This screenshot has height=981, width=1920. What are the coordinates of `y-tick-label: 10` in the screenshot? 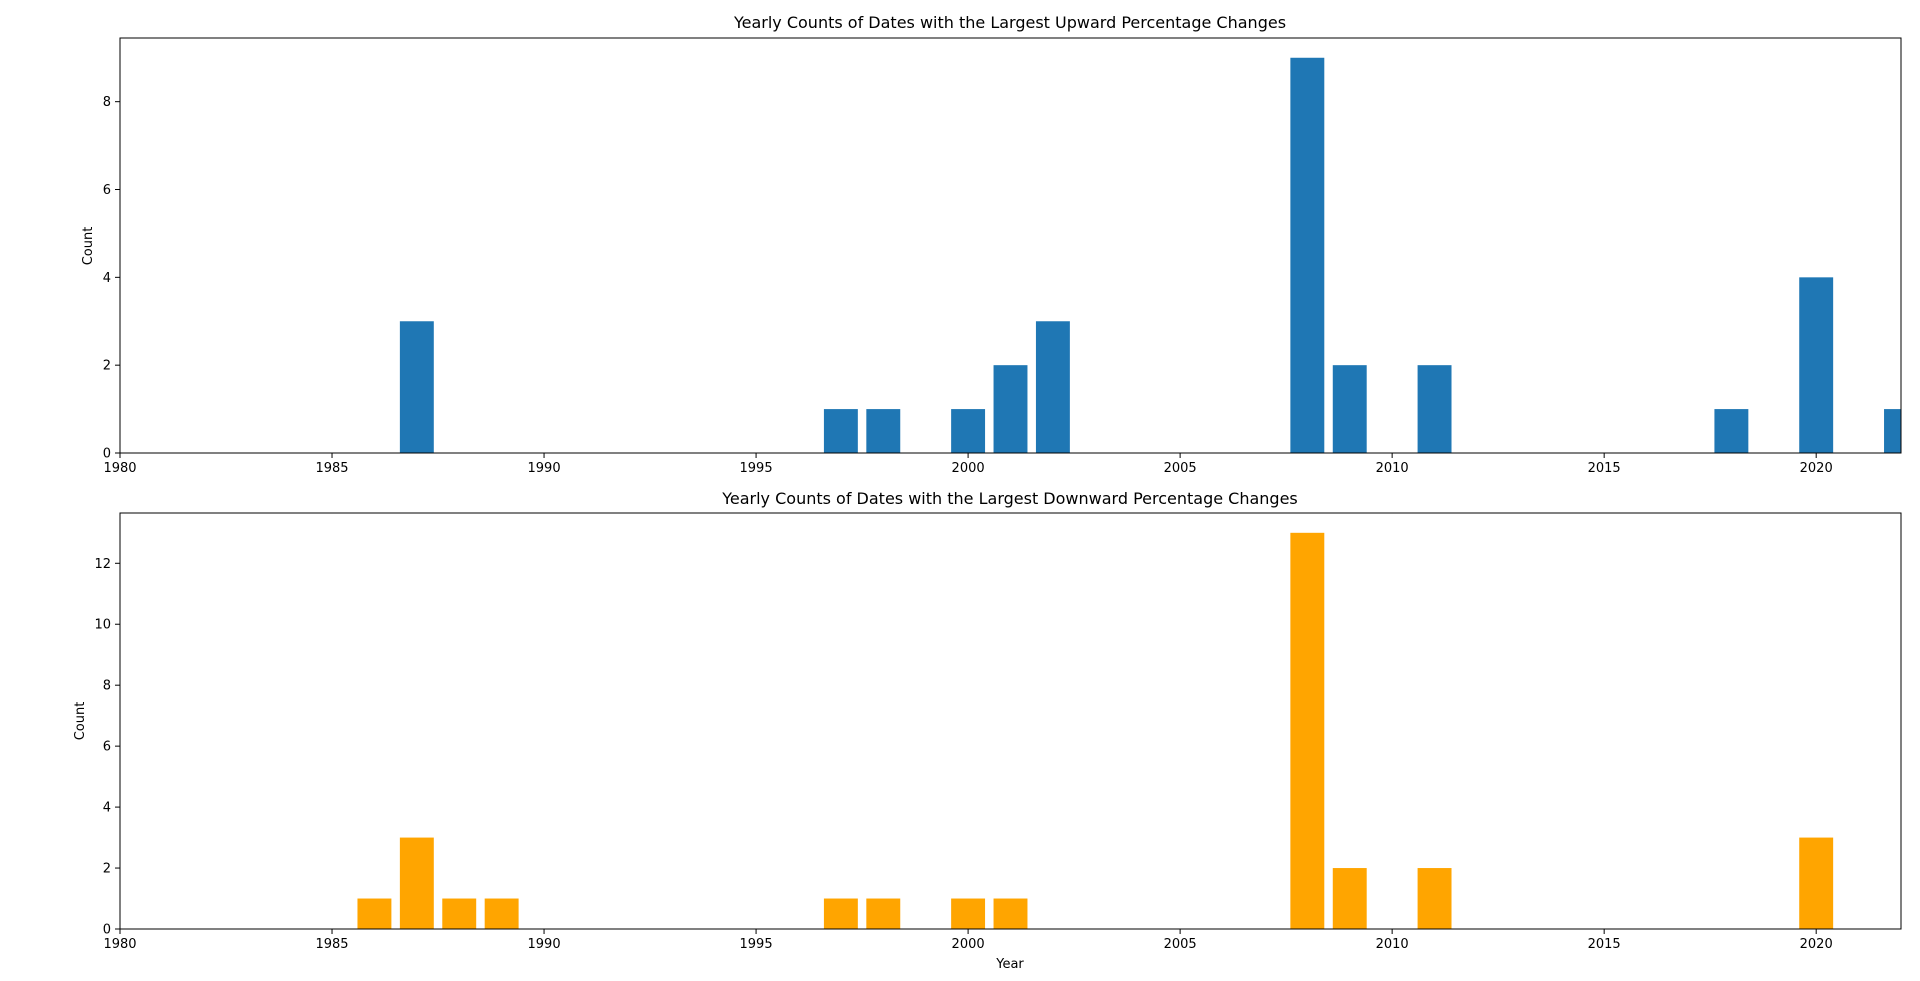 It's located at (102, 625).